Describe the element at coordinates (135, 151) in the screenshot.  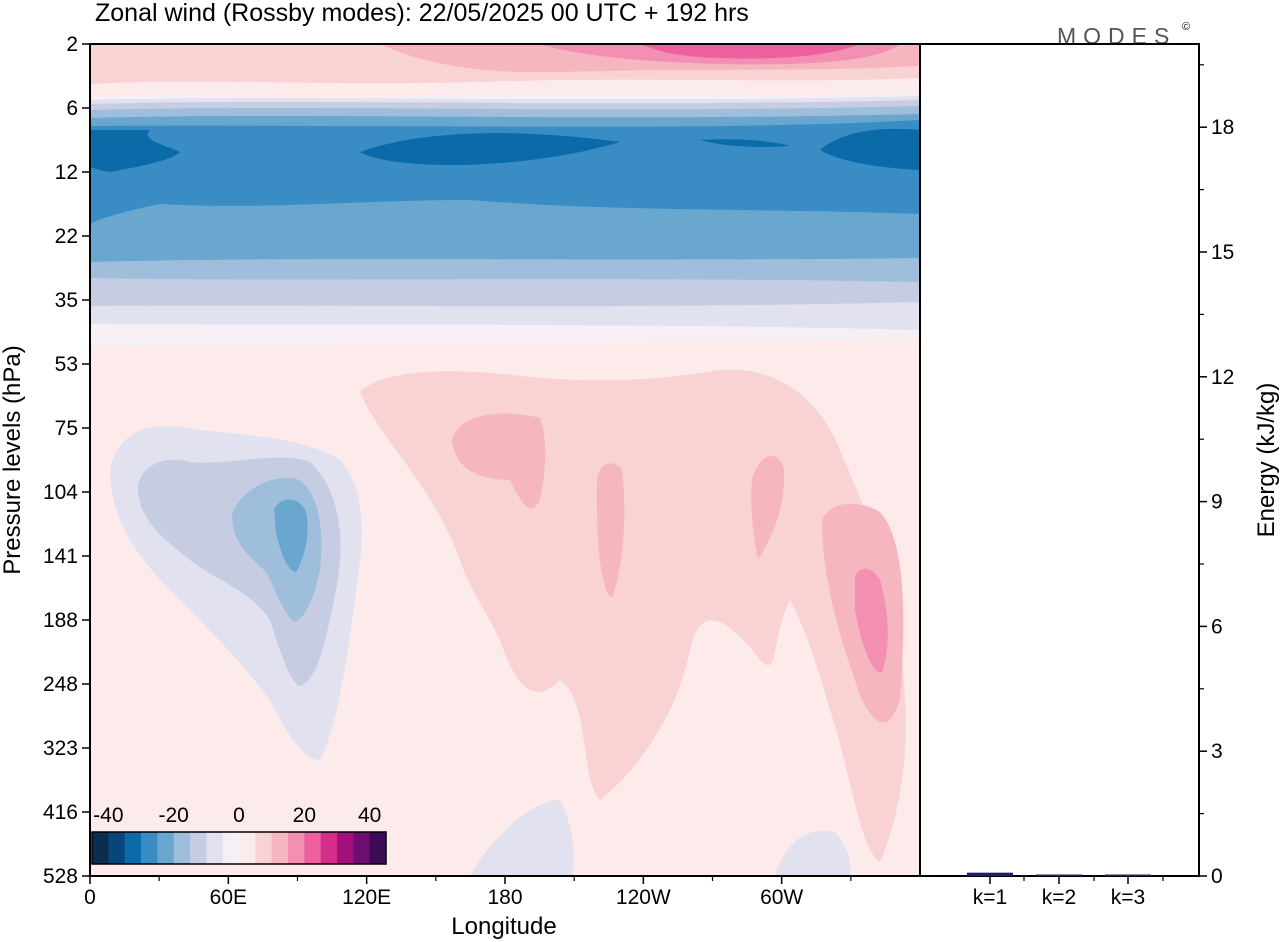
I see `easterly-core-west` at that location.